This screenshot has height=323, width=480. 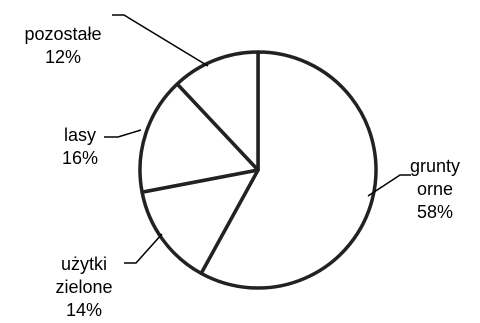 I want to click on slice-value-2: 16%, so click(x=80, y=158).